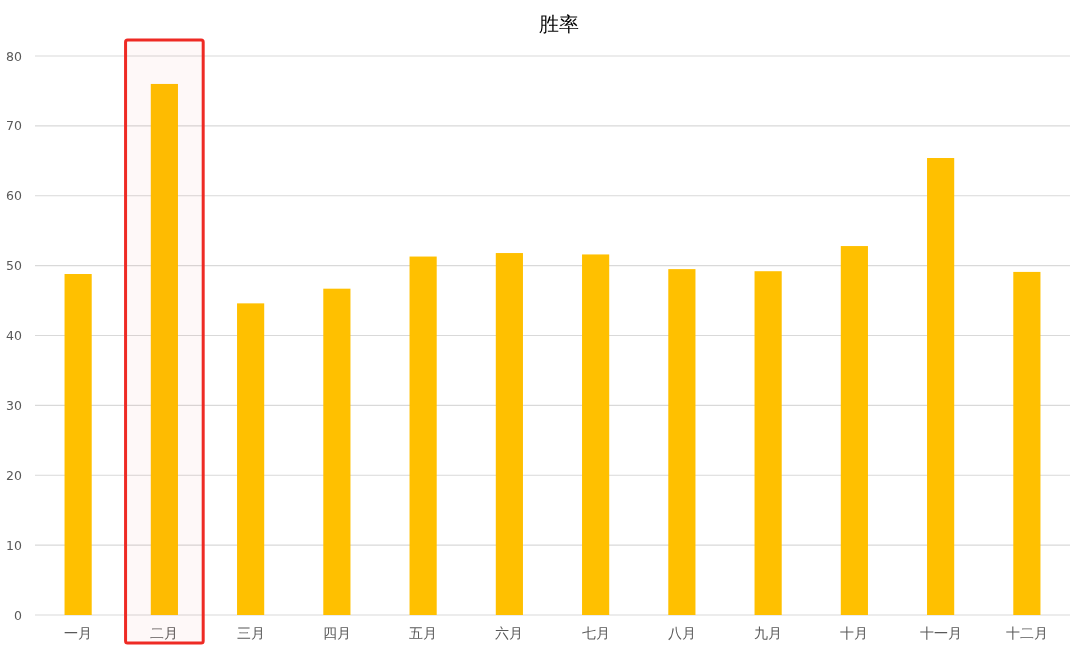 The image size is (1080, 648). Describe the element at coordinates (14, 266) in the screenshot. I see `y-tick-label: 50` at that location.